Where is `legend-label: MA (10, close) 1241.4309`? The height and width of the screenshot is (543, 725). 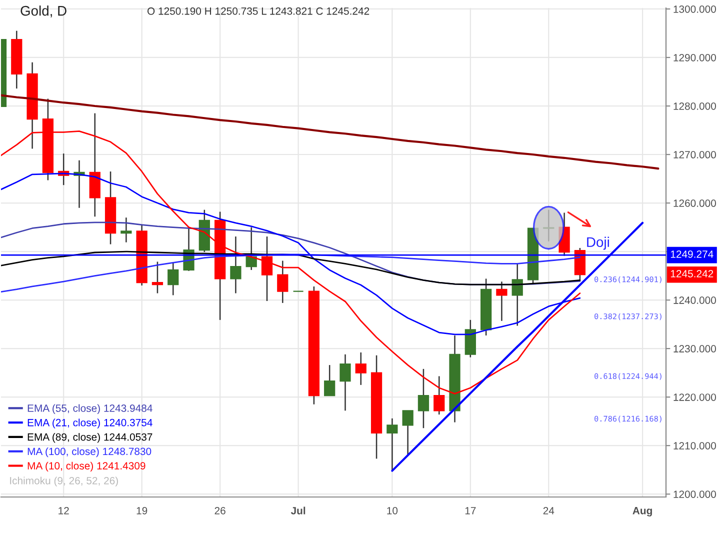 legend-label: MA (10, close) 1241.4309 is located at coordinates (87, 467).